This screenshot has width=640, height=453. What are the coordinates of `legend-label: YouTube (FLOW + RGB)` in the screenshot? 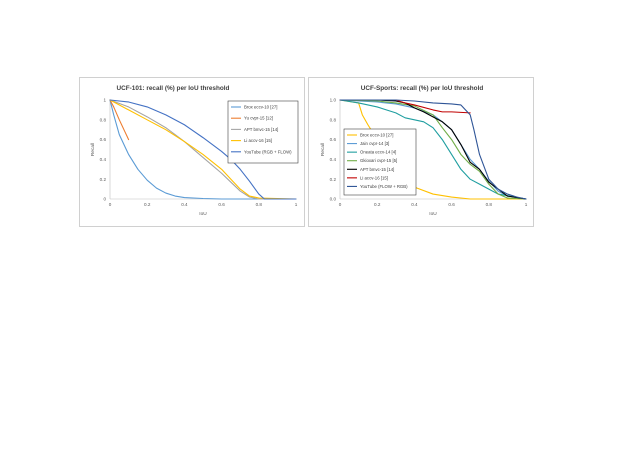 It's located at (384, 186).